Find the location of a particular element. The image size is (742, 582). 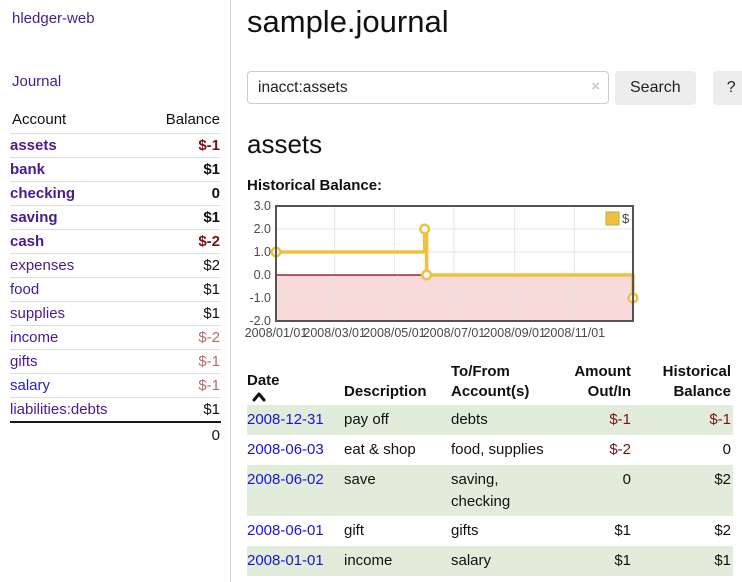

register-row: 2008-12-31 pay off debts $-1 $-1 is located at coordinates (490, 420).